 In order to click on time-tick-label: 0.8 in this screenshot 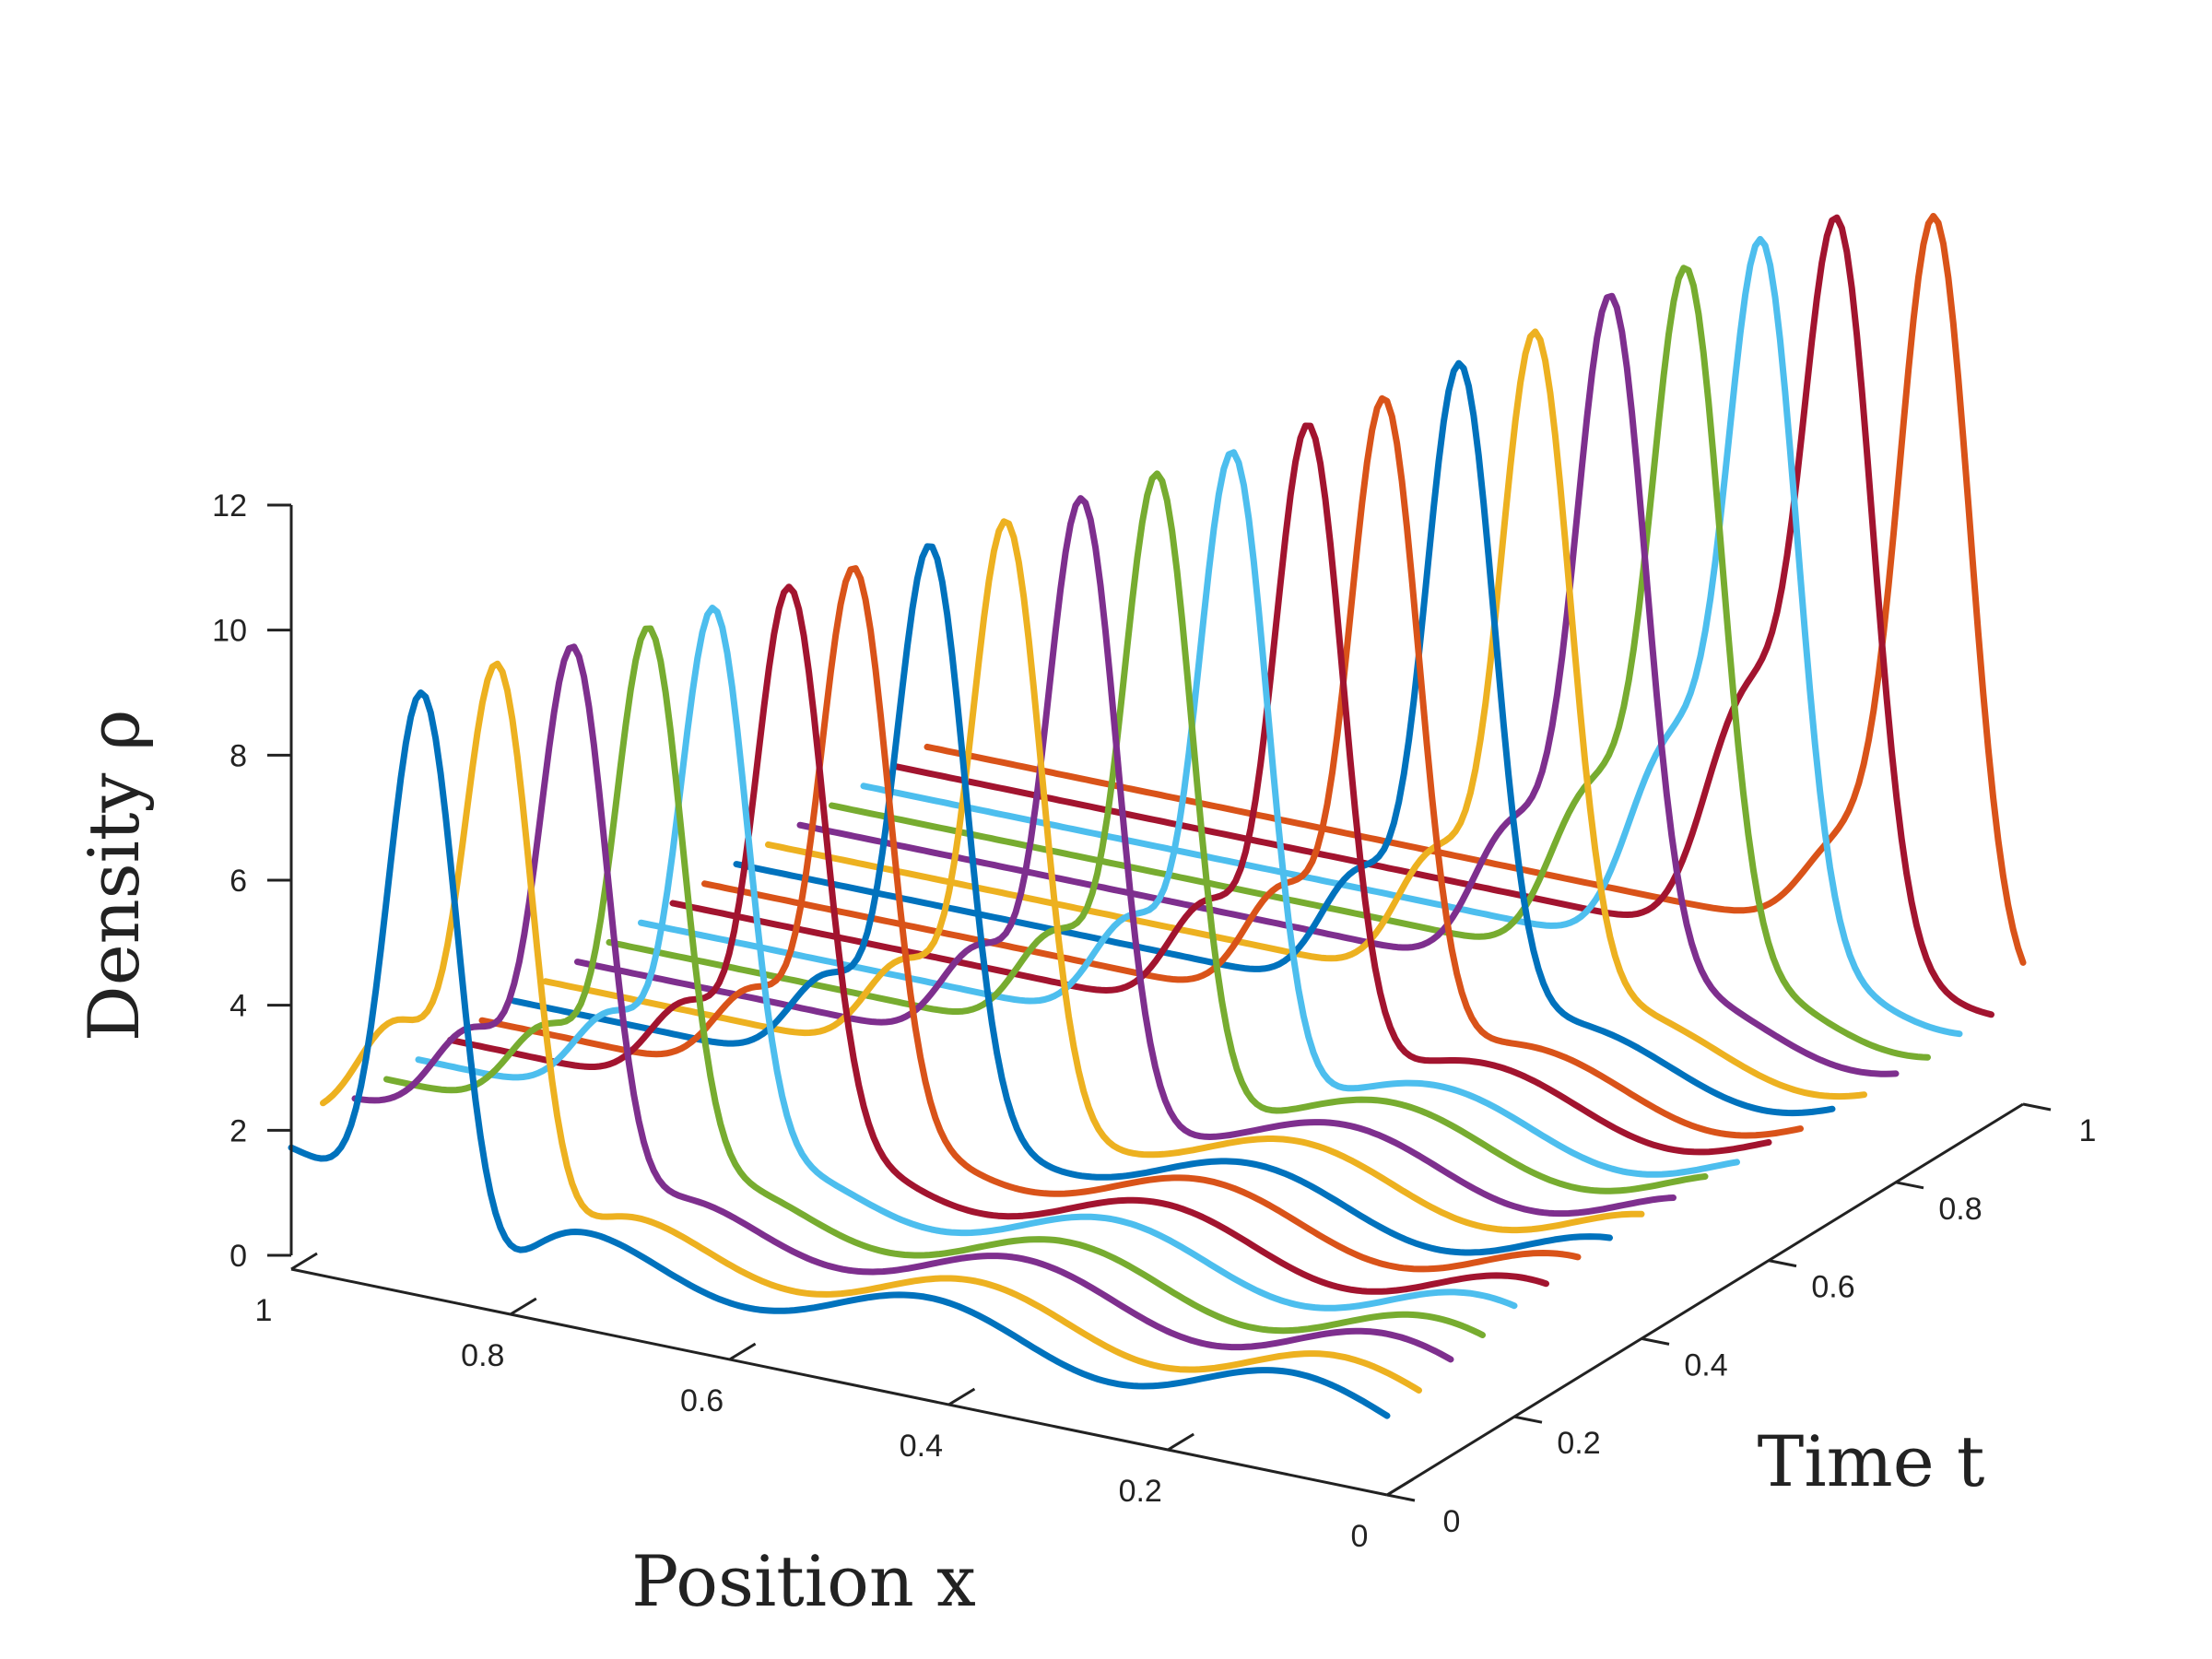, I will do `click(1960, 1209)`.